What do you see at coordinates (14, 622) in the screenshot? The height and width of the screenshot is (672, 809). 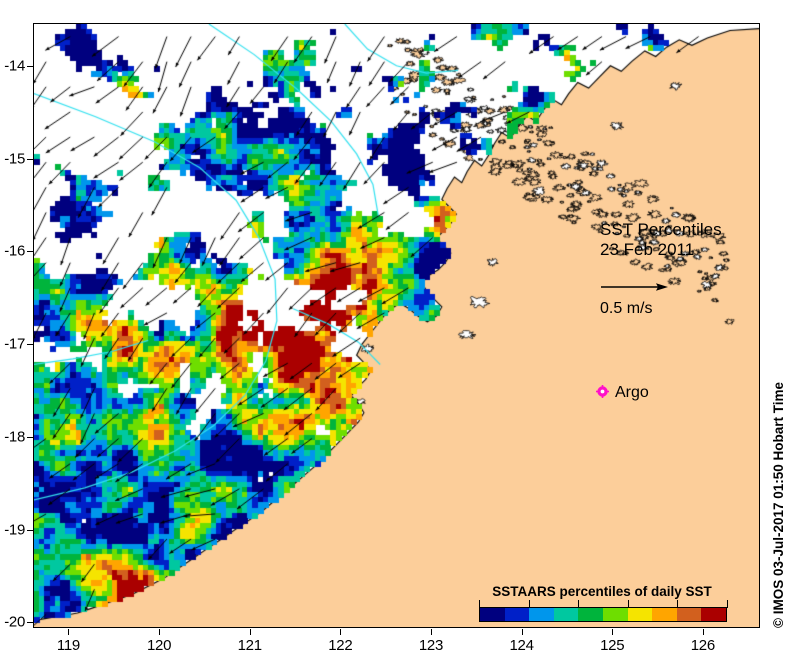 I see `y-tick-label: -20` at bounding box center [14, 622].